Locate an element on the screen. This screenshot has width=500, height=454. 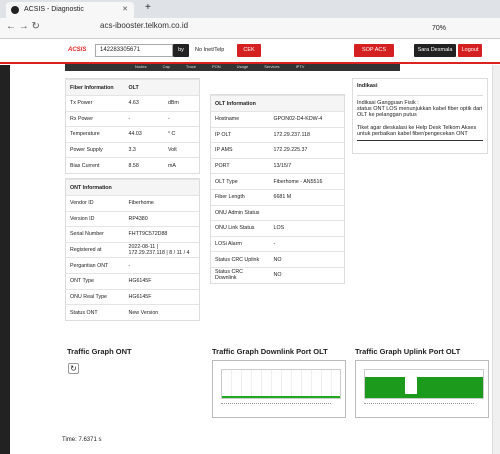
row: Serial Number FHTT9C572D88 is located at coordinates (132, 234).